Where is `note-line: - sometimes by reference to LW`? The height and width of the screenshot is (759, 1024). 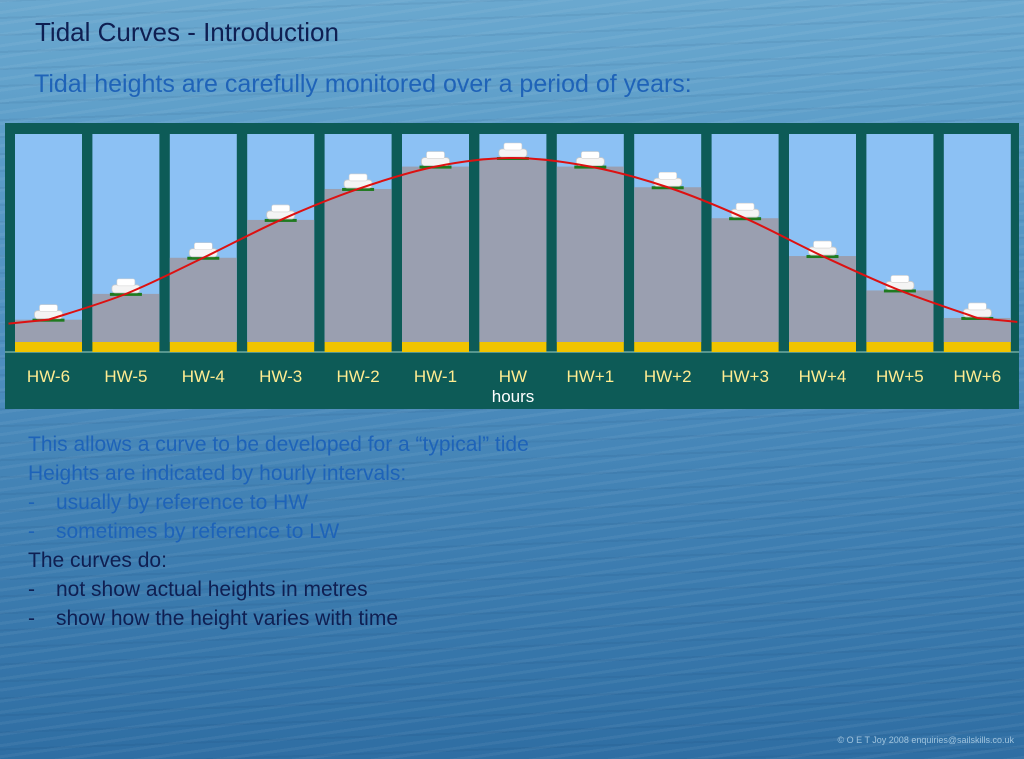 note-line: - sometimes by reference to LW is located at coordinates (378, 531).